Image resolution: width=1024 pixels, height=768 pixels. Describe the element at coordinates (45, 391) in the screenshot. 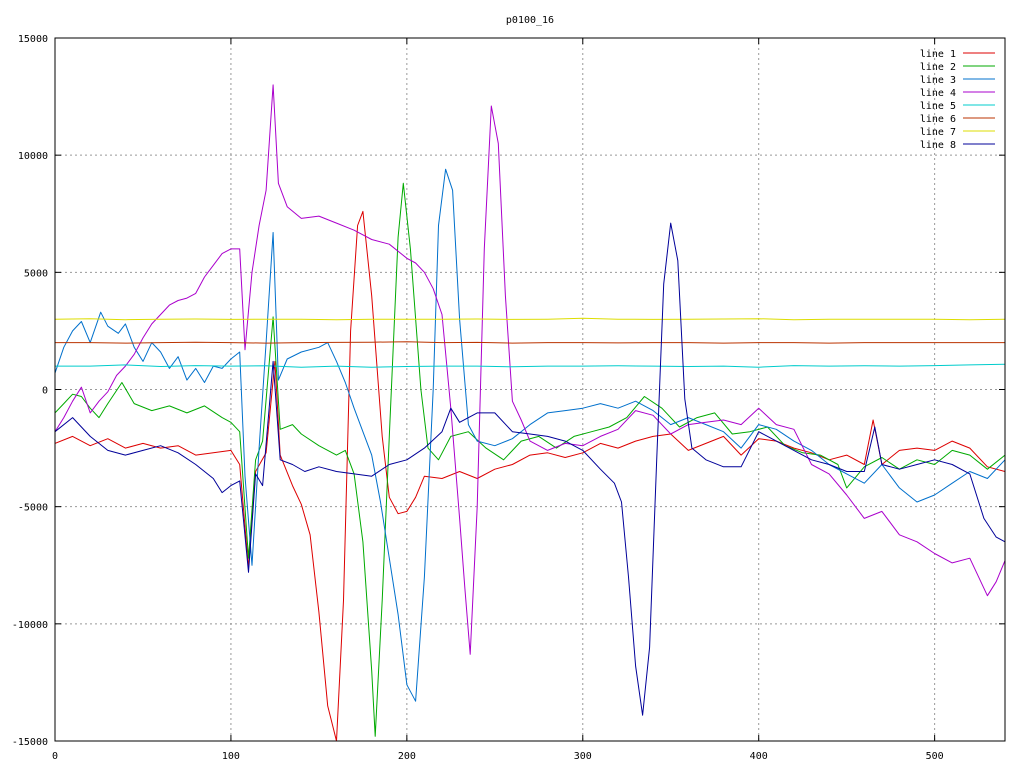

I see `y-tick-label: 0` at that location.